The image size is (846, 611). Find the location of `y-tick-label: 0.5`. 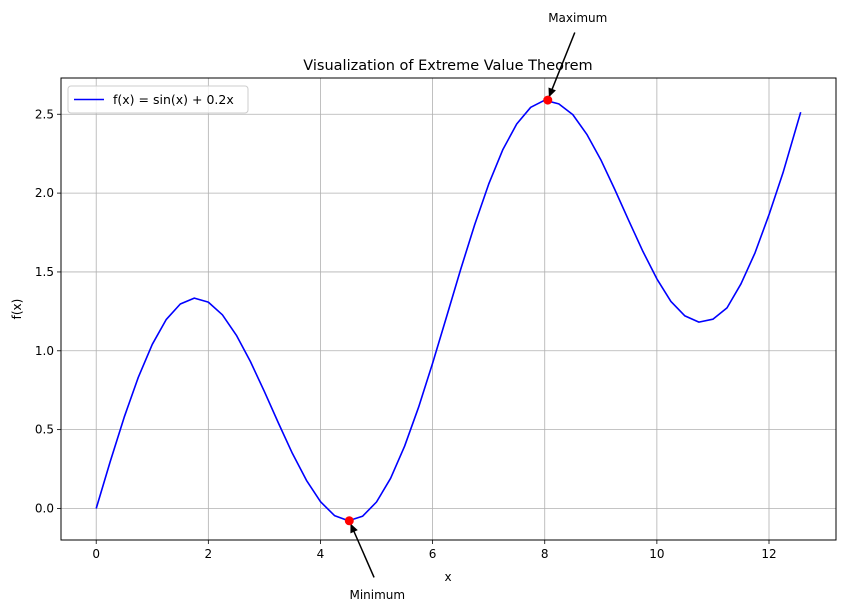

y-tick-label: 0.5 is located at coordinates (44, 430).